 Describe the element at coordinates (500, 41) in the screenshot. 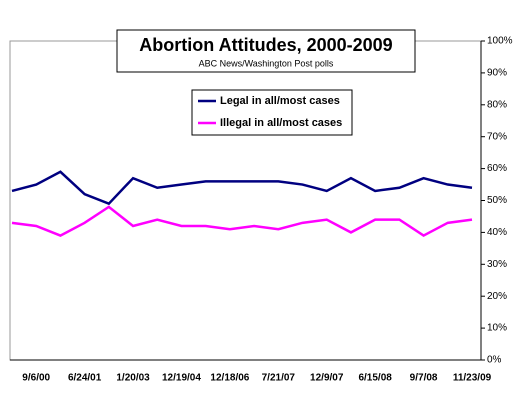

I see `y-tick-label: 100%` at that location.